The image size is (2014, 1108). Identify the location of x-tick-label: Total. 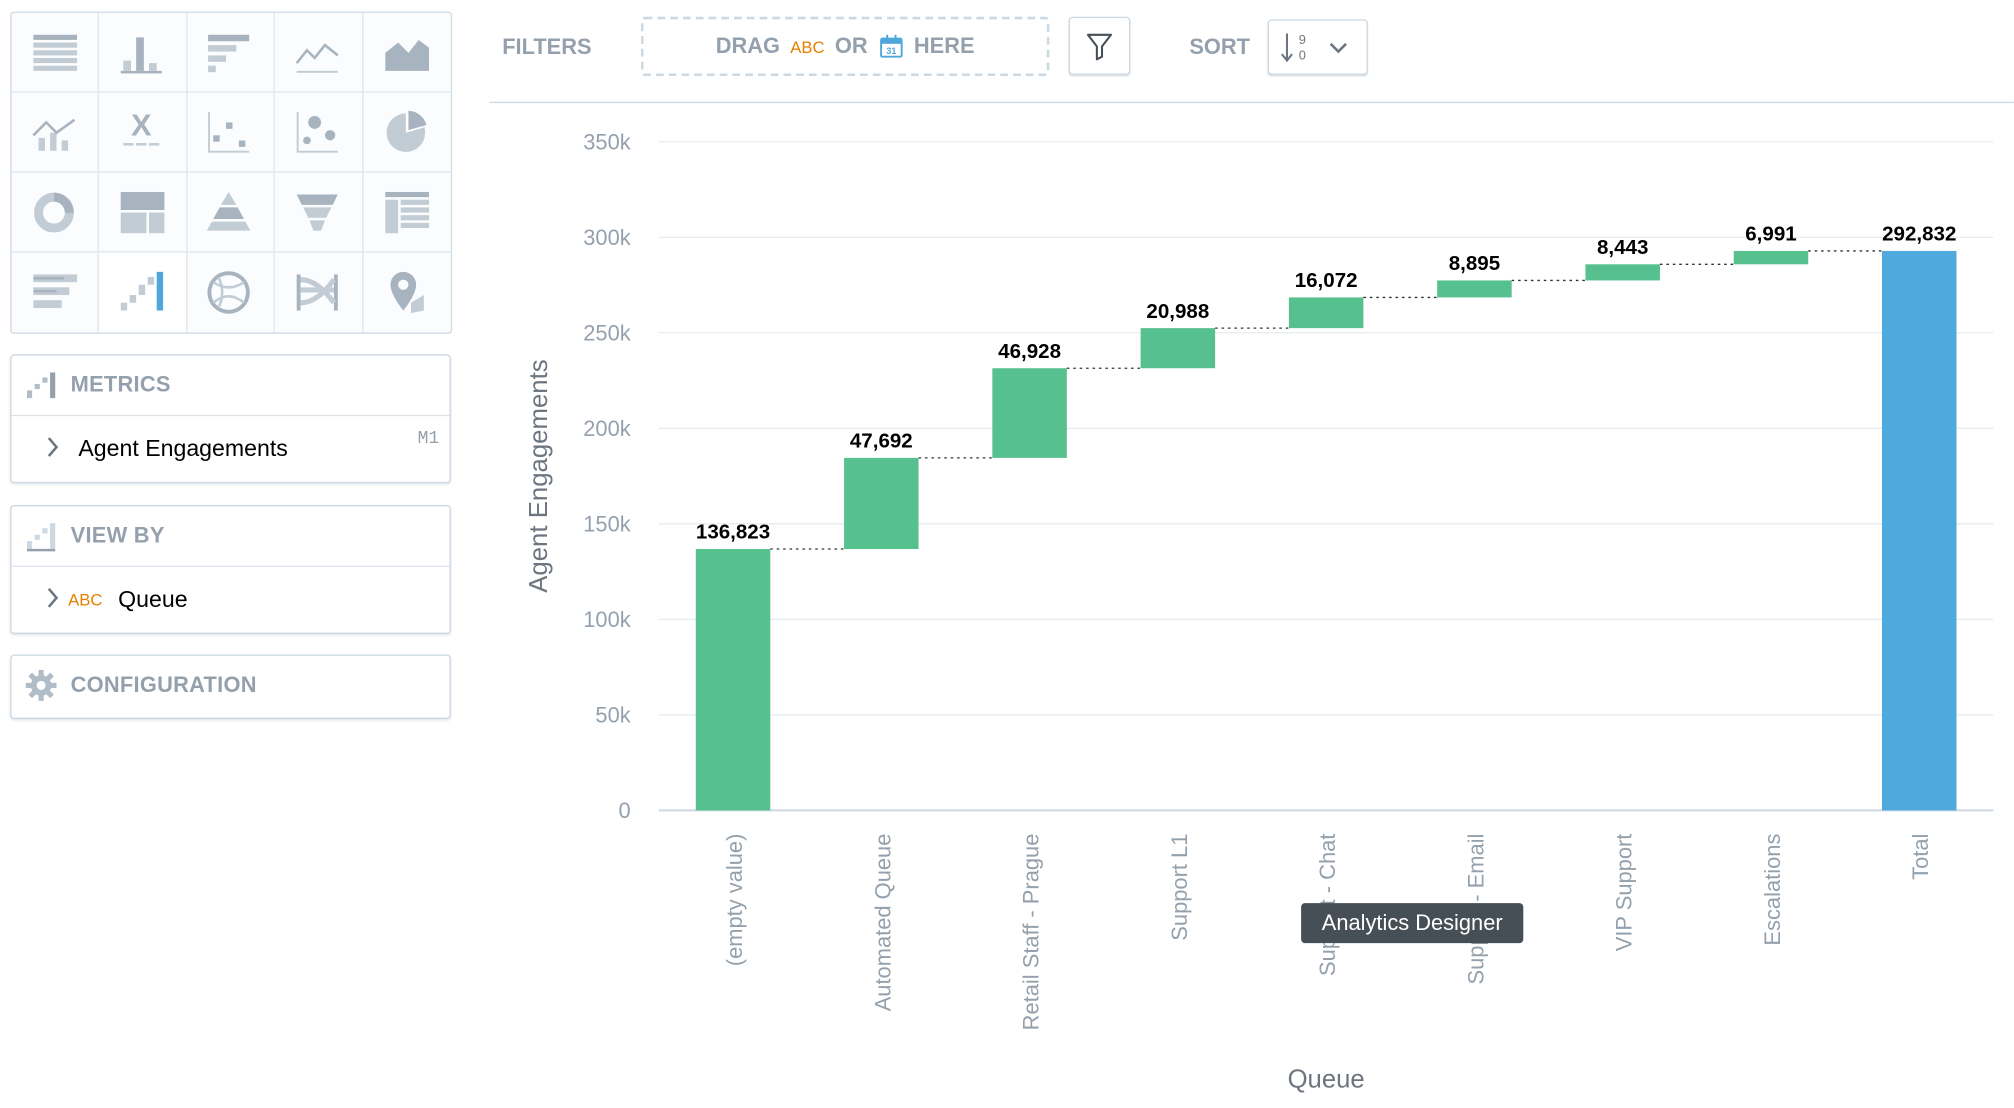
(1920, 857).